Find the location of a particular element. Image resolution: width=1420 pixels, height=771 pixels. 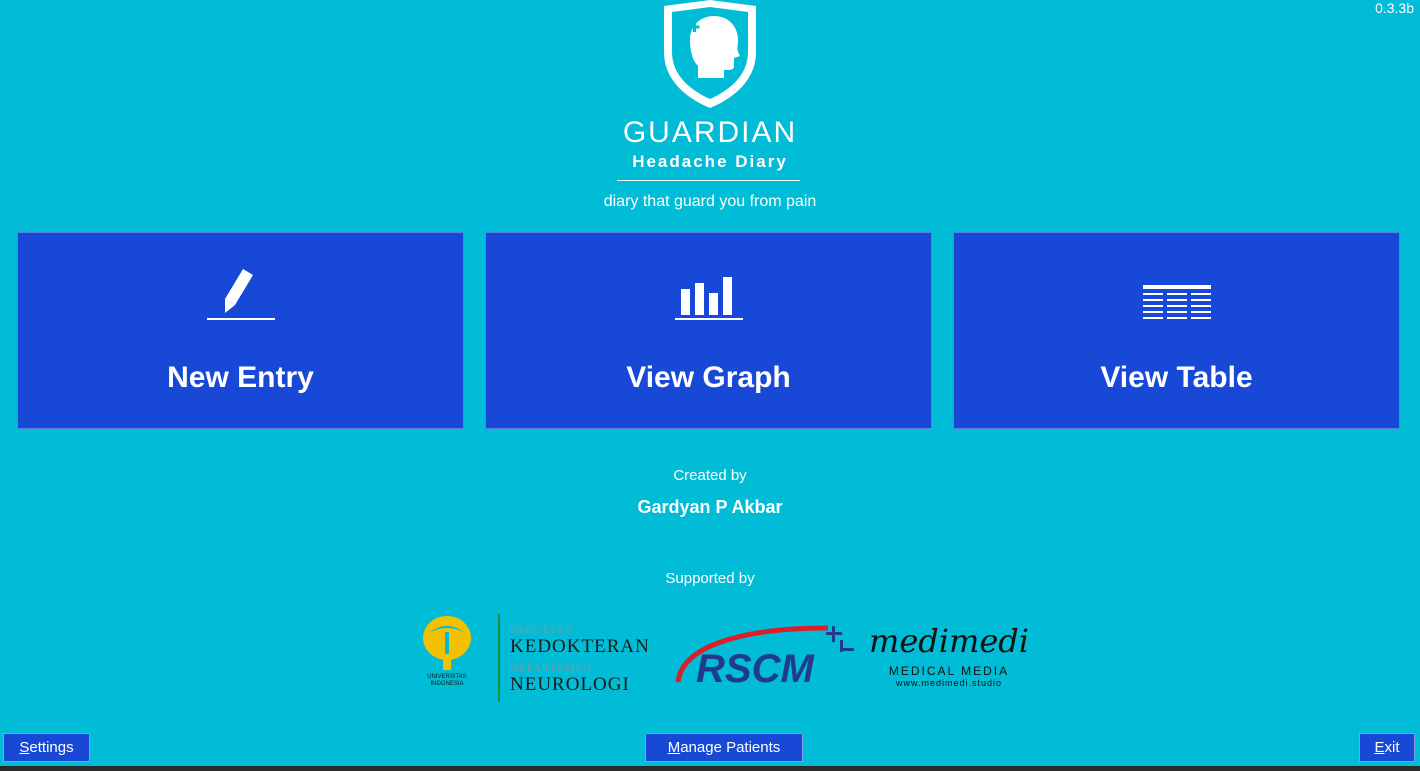

pencil-icon is located at coordinates (240, 294).